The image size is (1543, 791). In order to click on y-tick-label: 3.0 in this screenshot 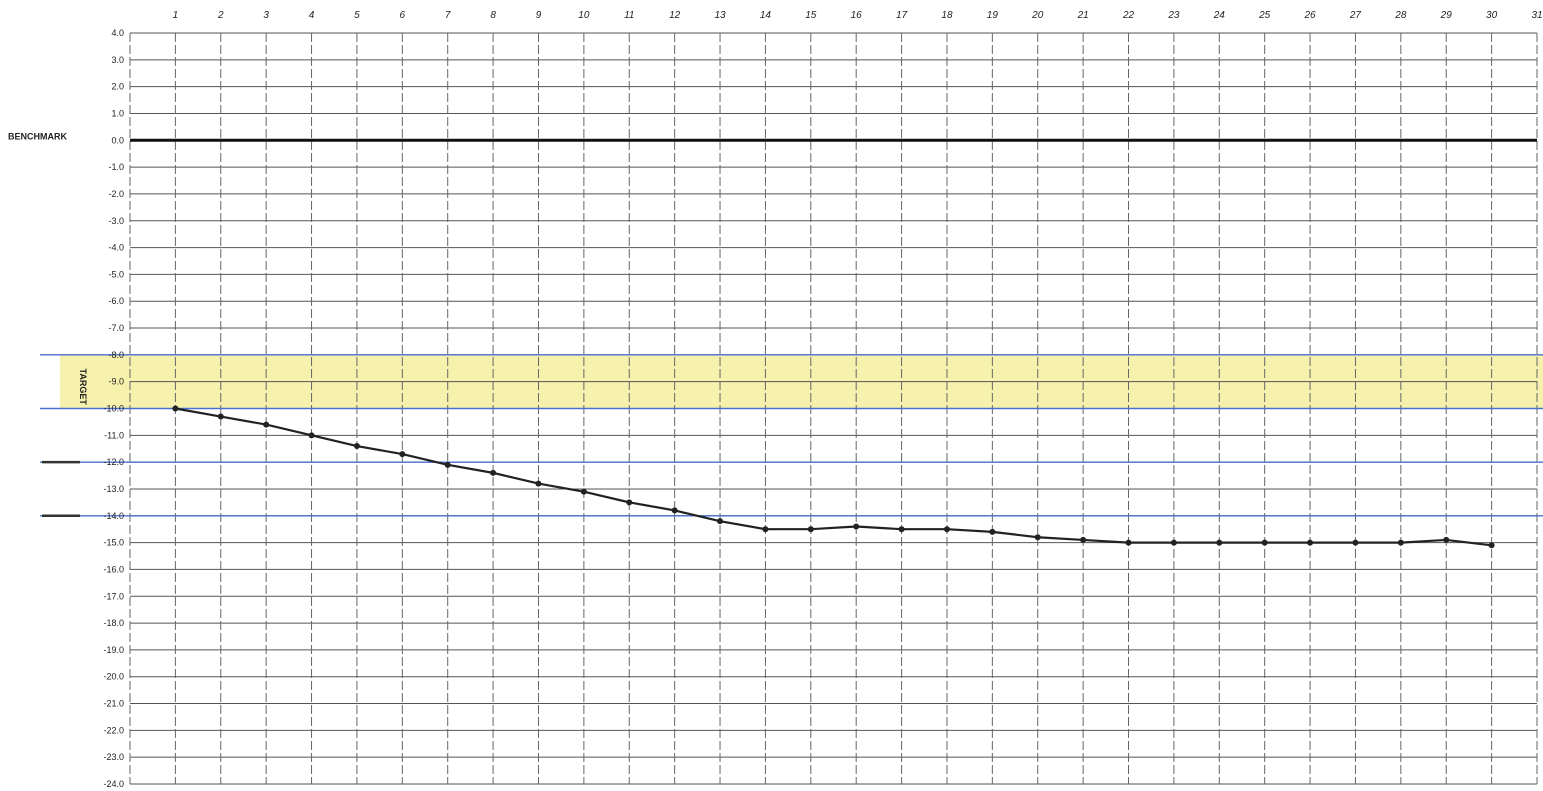, I will do `click(117, 60)`.